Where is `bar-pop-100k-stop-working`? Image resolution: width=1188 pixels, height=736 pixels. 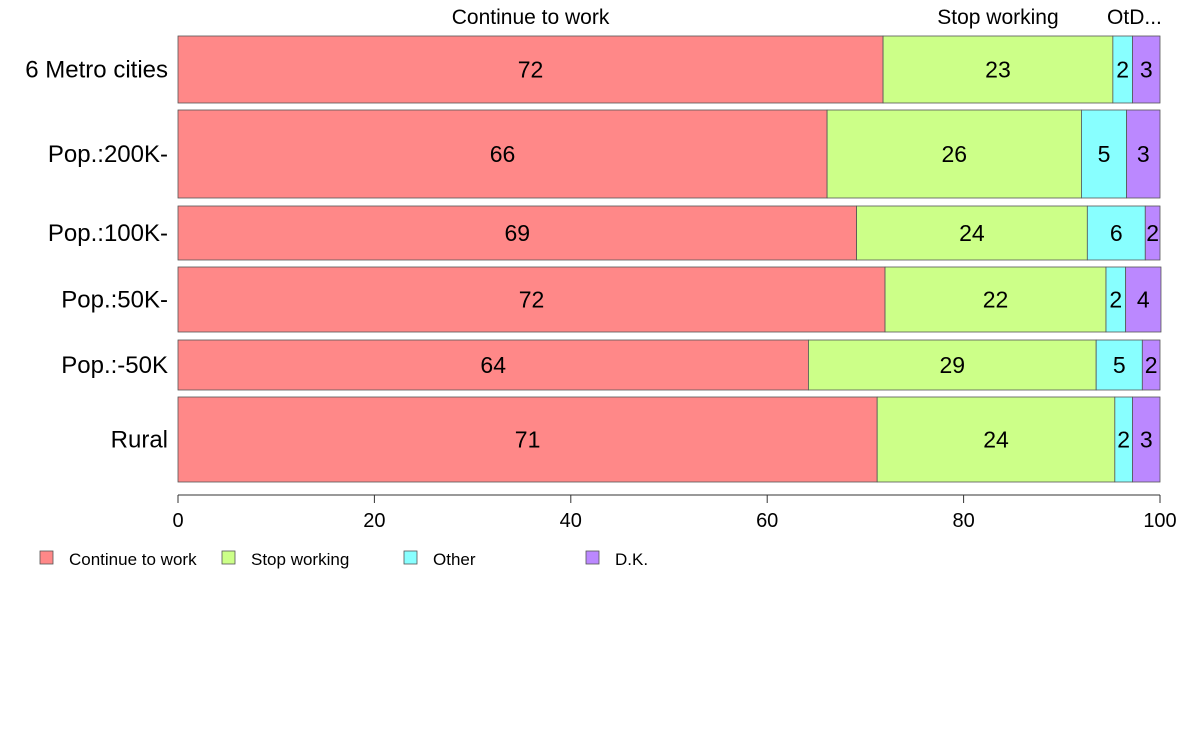
bar-pop-100k-stop-working is located at coordinates (972, 233).